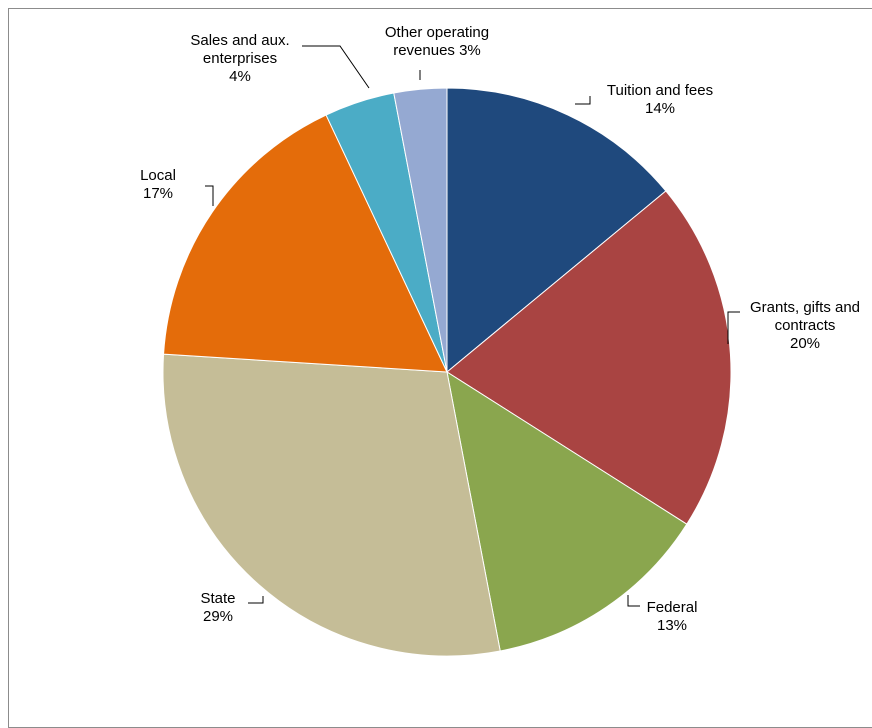 Image resolution: width=872 pixels, height=728 pixels. I want to click on slice-label: Tuition and fees 14%, so click(660, 99).